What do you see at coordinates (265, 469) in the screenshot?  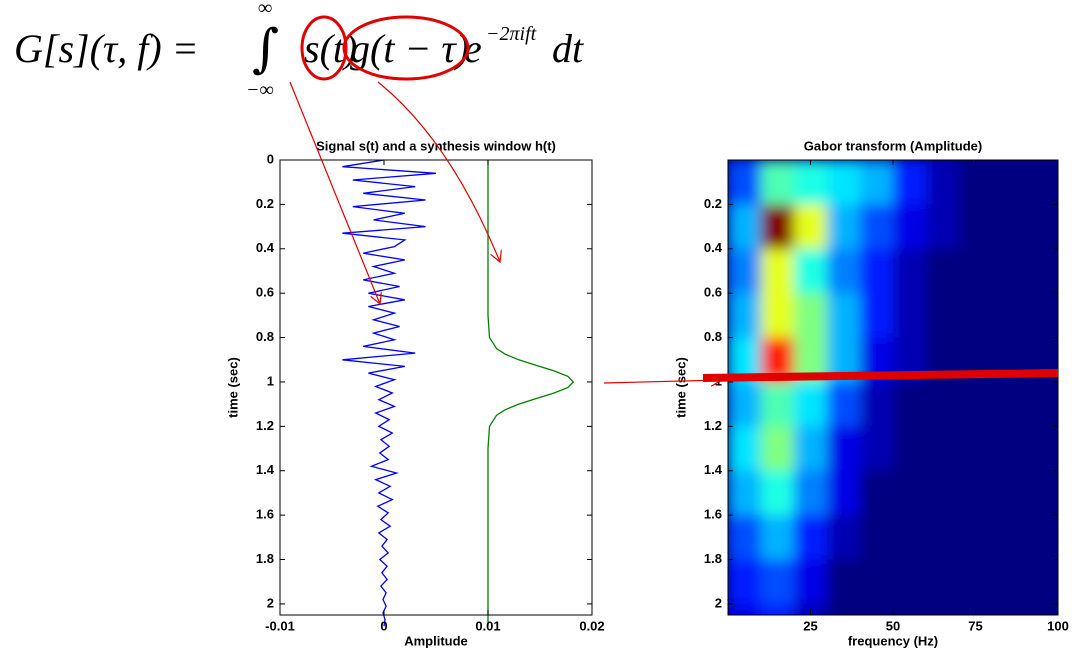 I see `y-tick-label: 1.4` at bounding box center [265, 469].